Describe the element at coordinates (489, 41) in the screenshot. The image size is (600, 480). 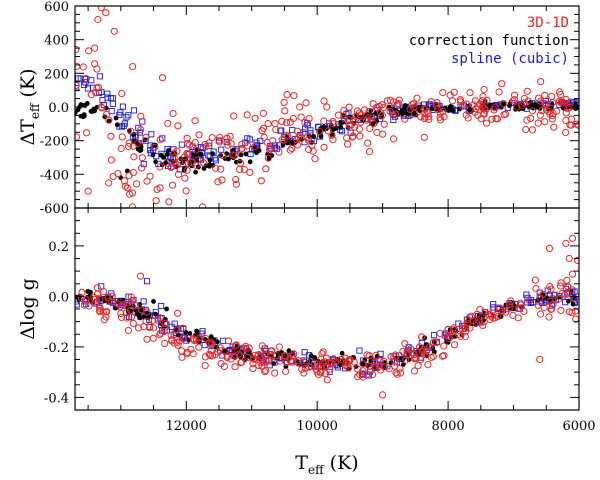
I see `legend-label-correction-function: correction function` at that location.